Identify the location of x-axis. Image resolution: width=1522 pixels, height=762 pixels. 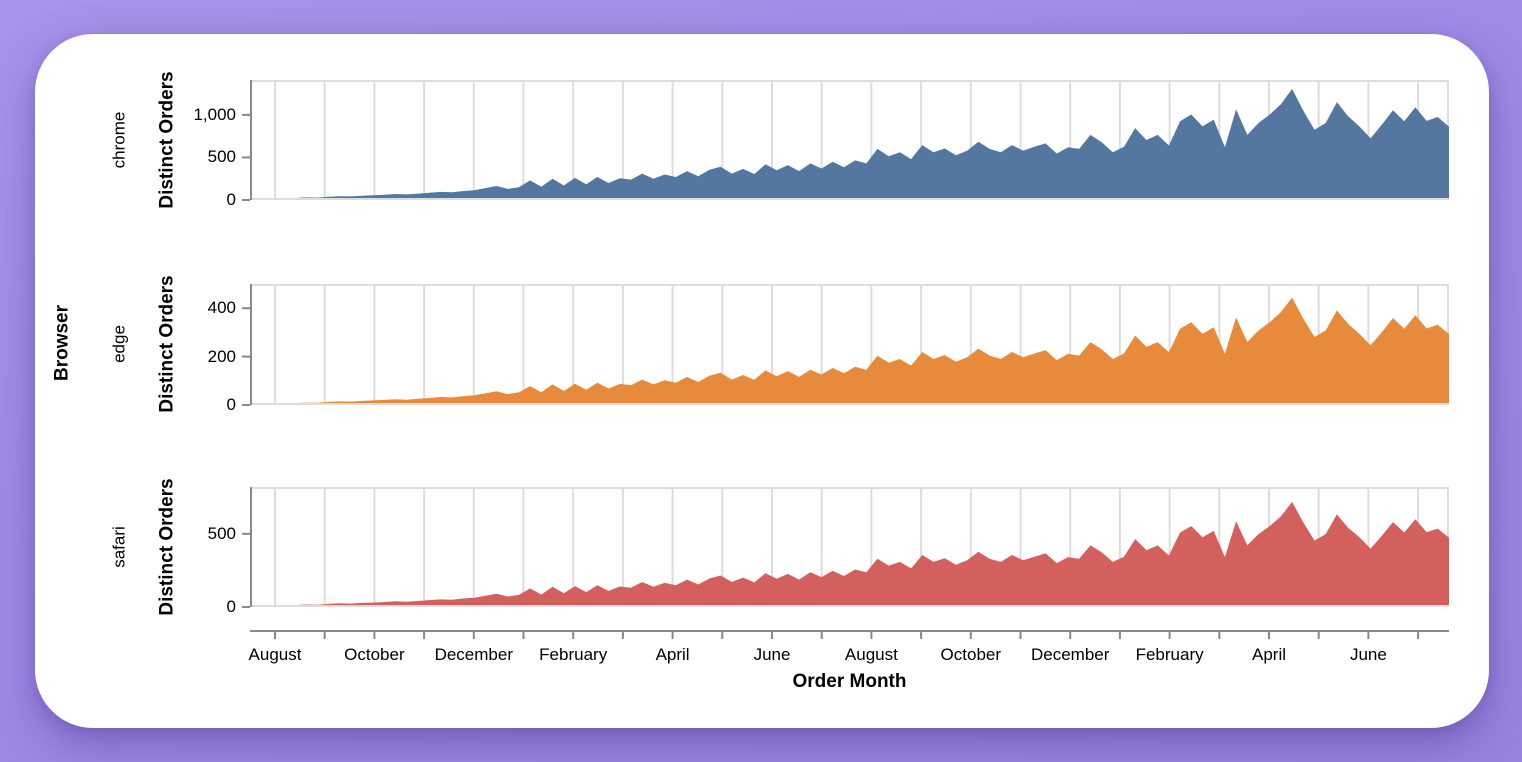
(849, 636).